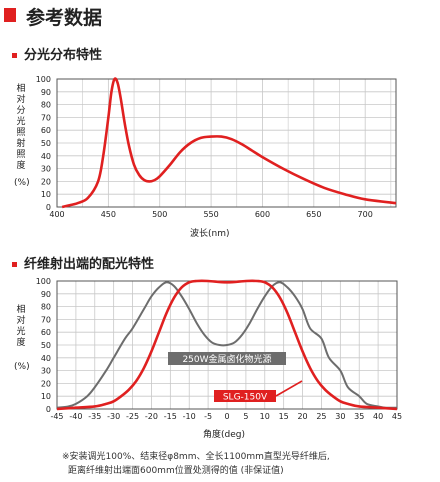 This screenshot has width=440, height=482. I want to click on x-tick-label: -20, so click(151, 416).